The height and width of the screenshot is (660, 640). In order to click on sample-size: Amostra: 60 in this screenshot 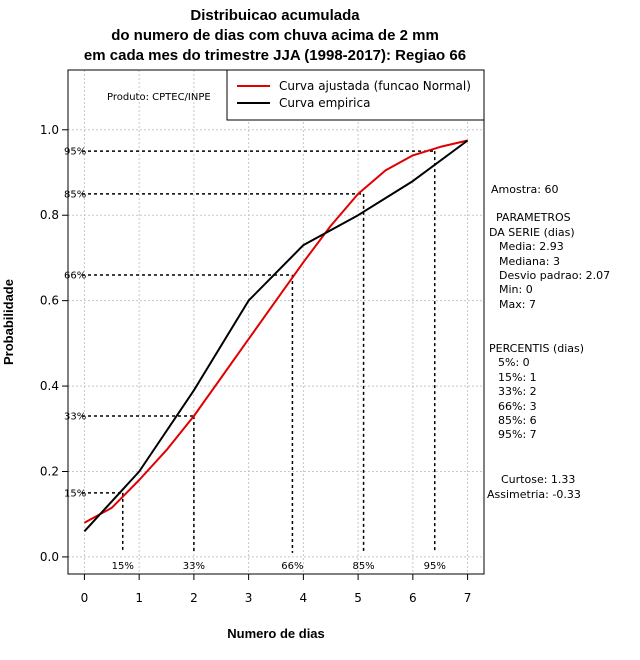, I will do `click(524, 189)`.